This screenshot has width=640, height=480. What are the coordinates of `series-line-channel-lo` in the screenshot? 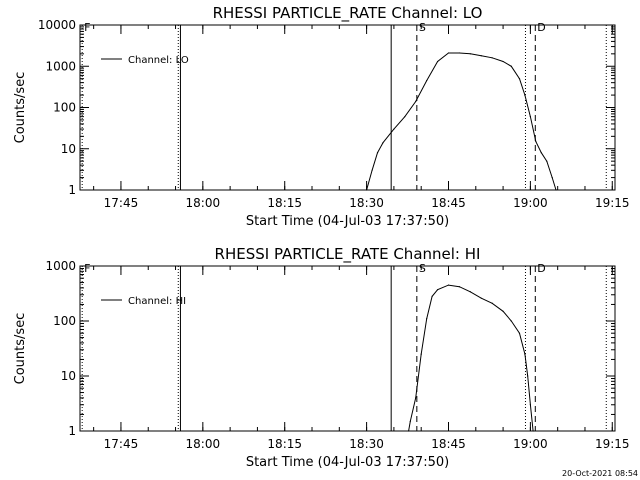 It's located at (461, 121).